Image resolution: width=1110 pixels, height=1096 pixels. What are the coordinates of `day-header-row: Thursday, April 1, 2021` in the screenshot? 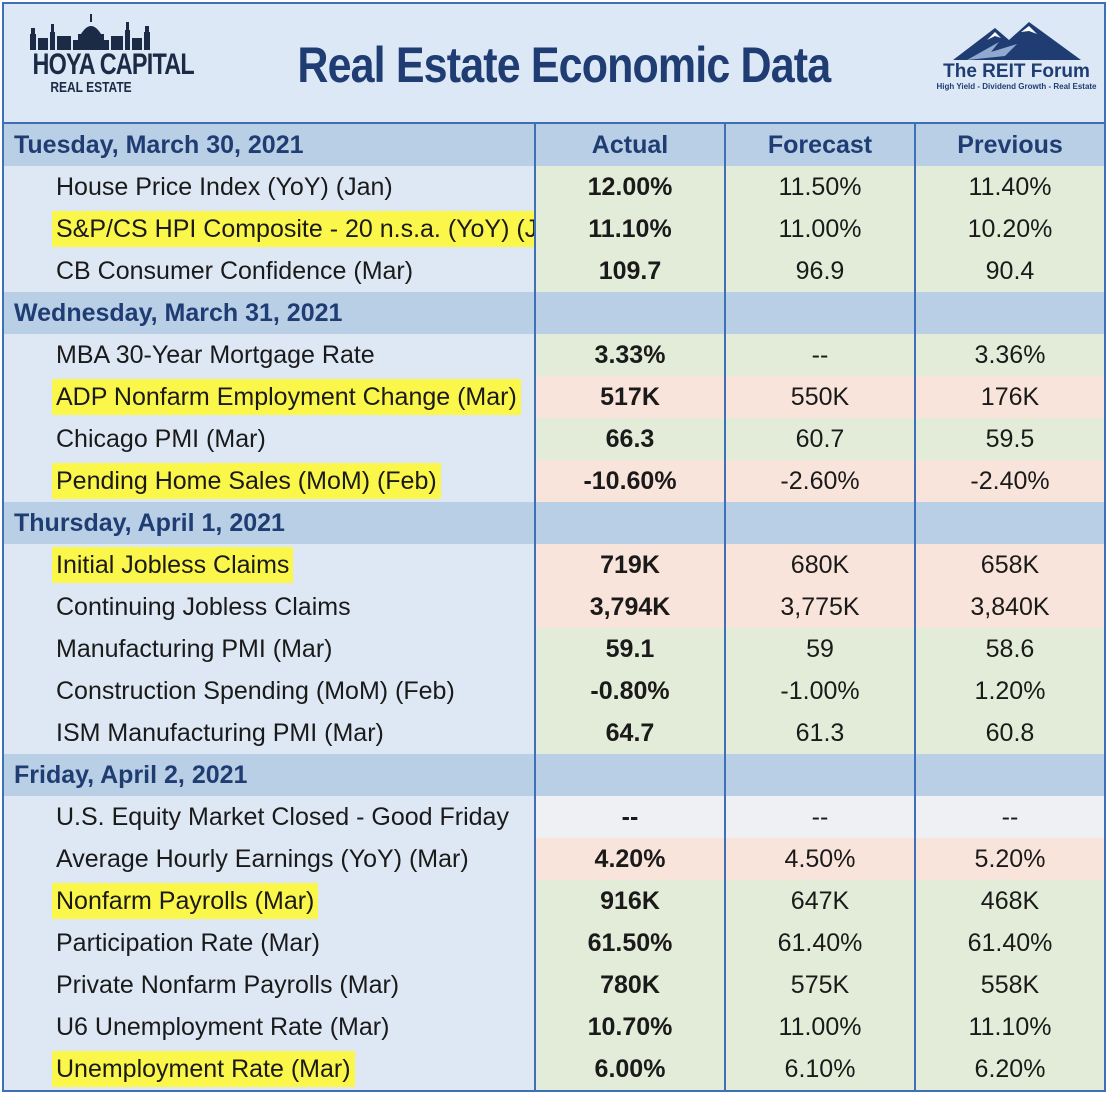 It's located at (554, 523).